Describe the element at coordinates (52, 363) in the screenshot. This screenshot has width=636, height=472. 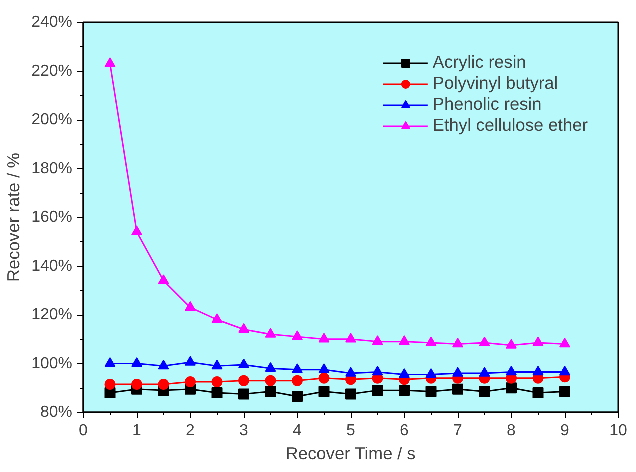
I see `y-tick-label: 100%` at that location.